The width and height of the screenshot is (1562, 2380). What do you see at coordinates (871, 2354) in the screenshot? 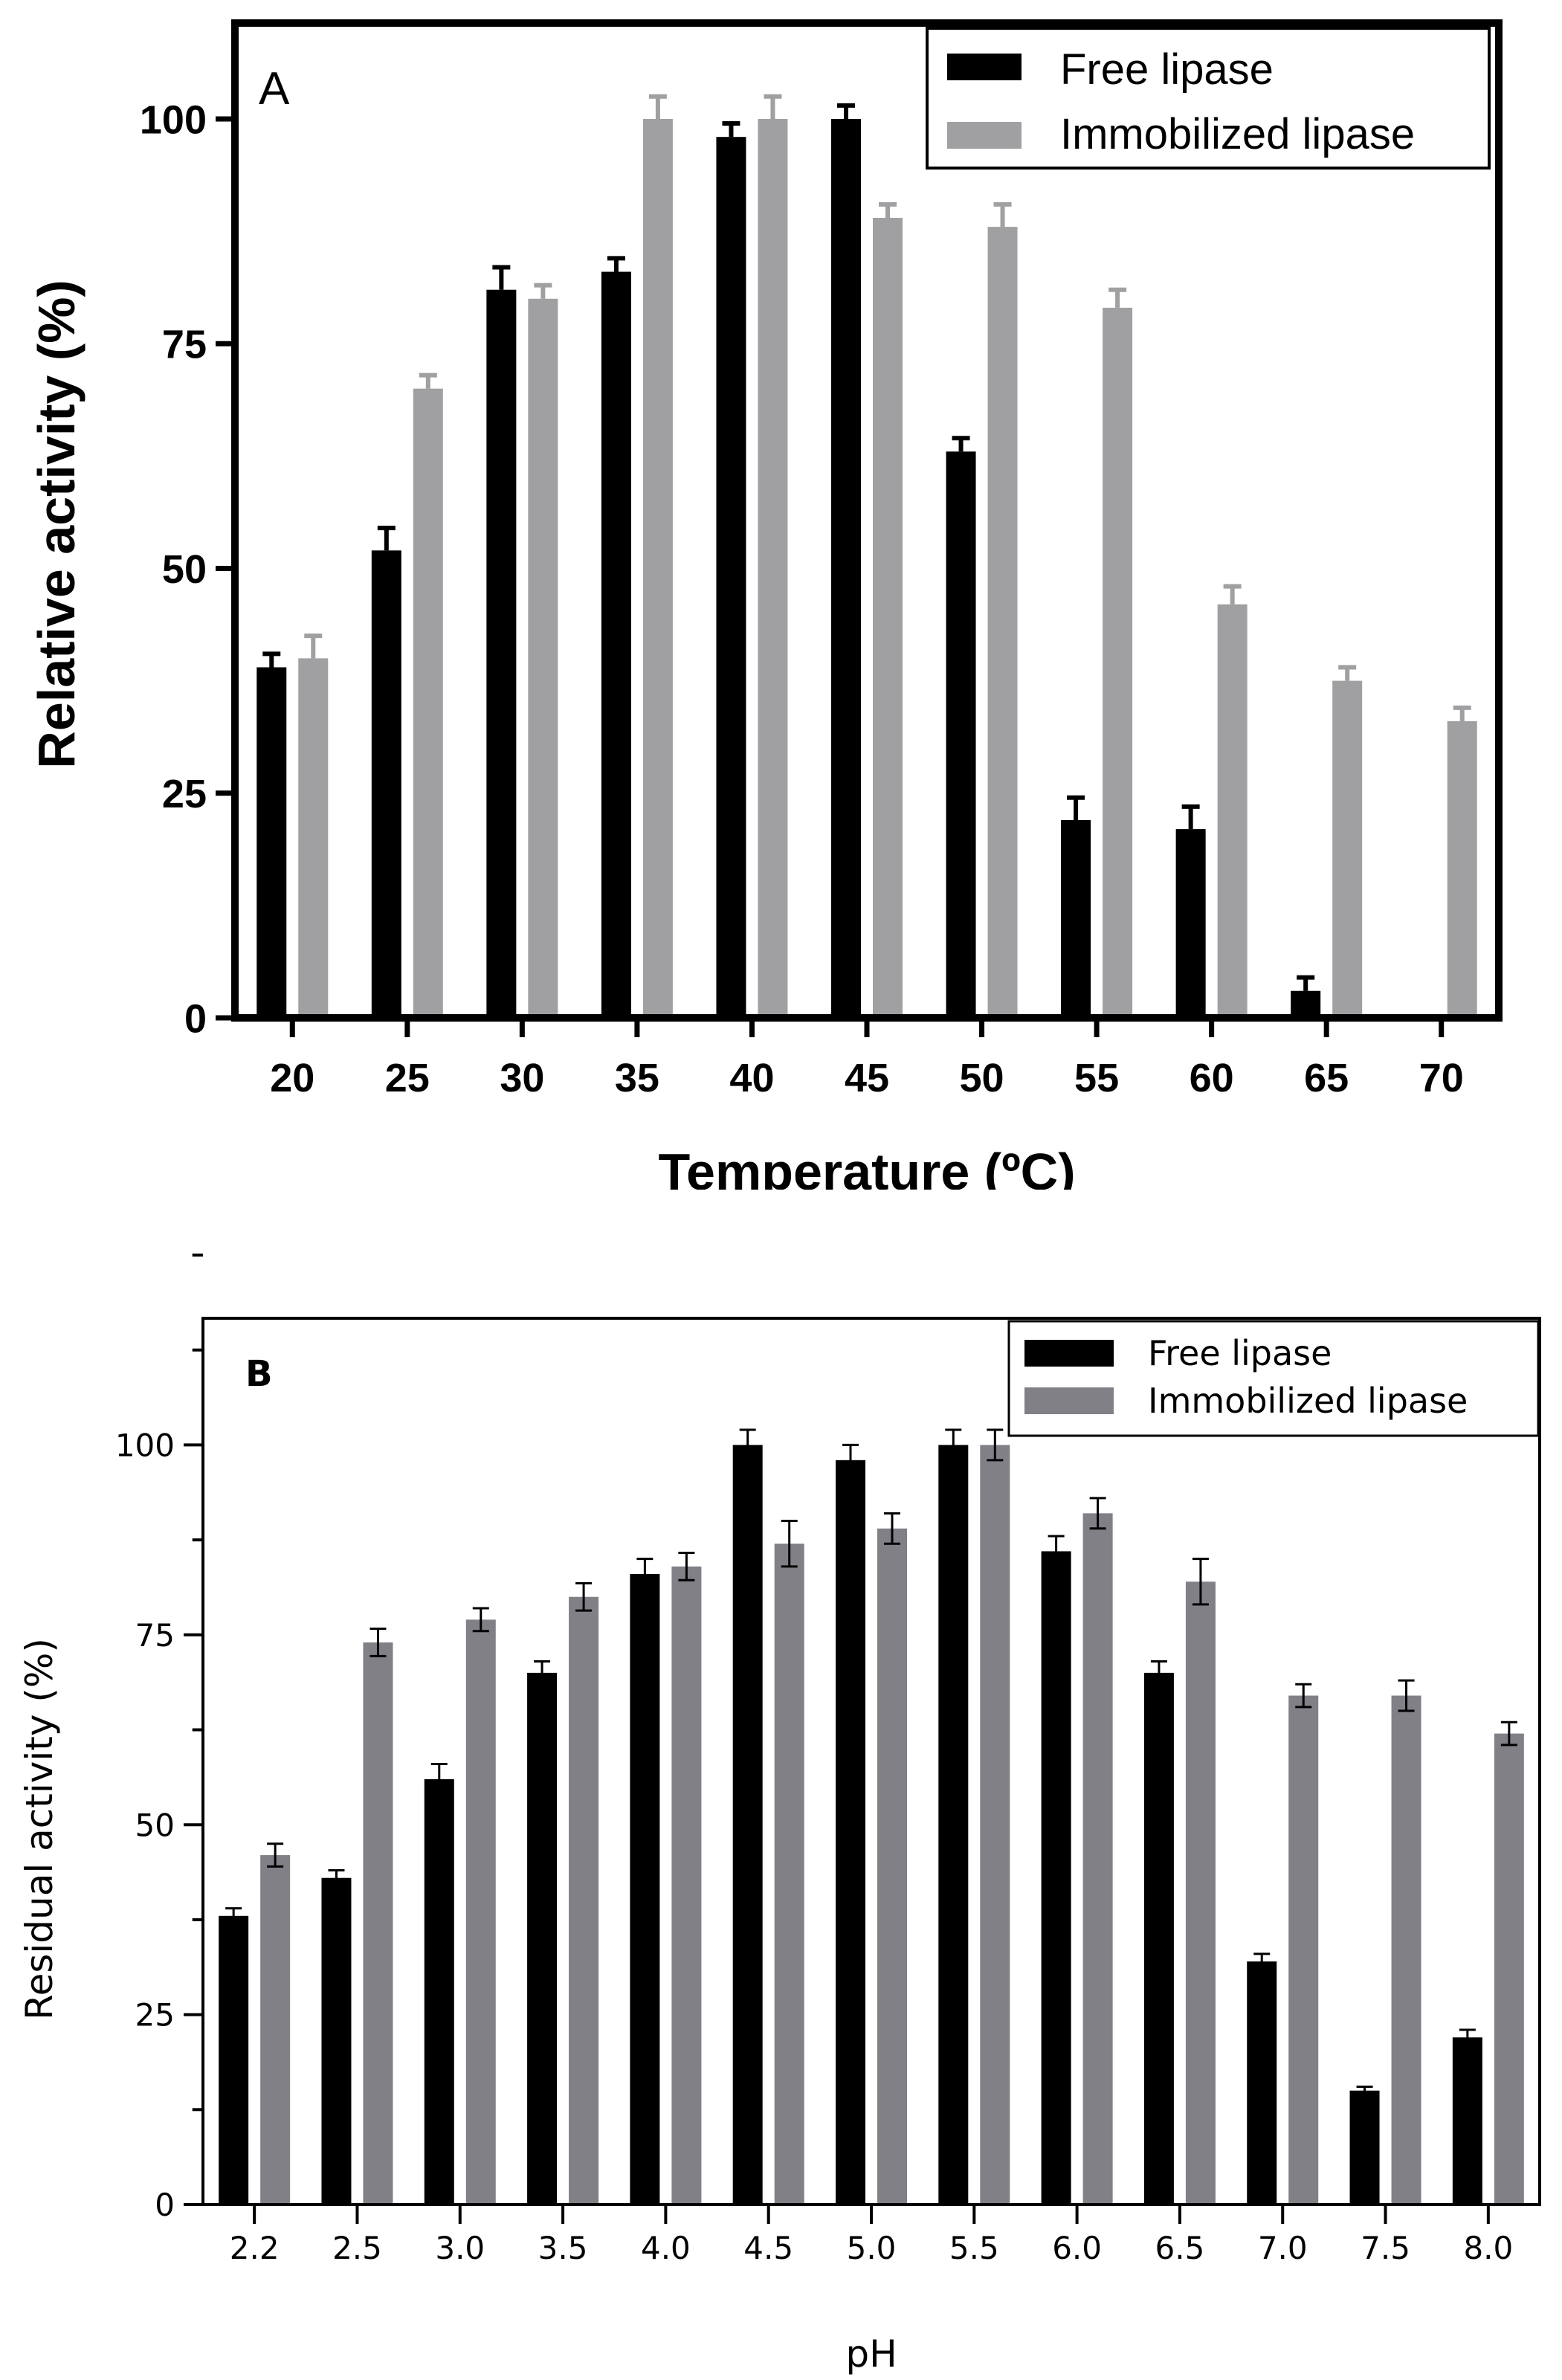
I see `b-x-axis-title: pH` at bounding box center [871, 2354].